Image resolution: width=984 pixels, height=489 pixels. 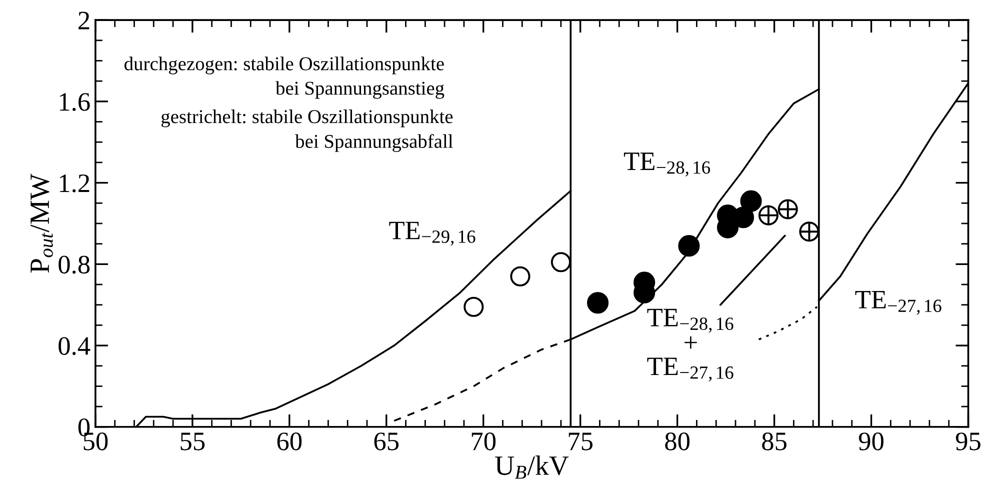 What do you see at coordinates (307, 131) in the screenshot?
I see `annotation: gestrichelt: stabile Oszillationspunkte bei Spannungsabfall` at bounding box center [307, 131].